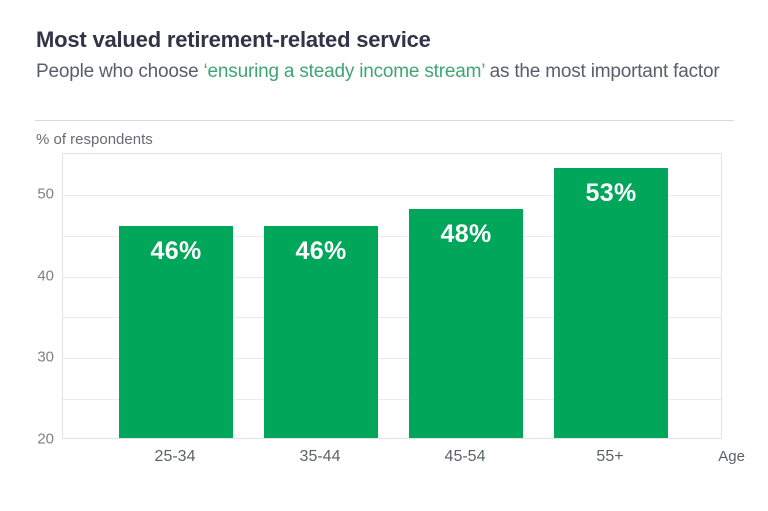 Image resolution: width=768 pixels, height=511 pixels. Describe the element at coordinates (175, 456) in the screenshot. I see `x-label-25-34: 25-34` at that location.